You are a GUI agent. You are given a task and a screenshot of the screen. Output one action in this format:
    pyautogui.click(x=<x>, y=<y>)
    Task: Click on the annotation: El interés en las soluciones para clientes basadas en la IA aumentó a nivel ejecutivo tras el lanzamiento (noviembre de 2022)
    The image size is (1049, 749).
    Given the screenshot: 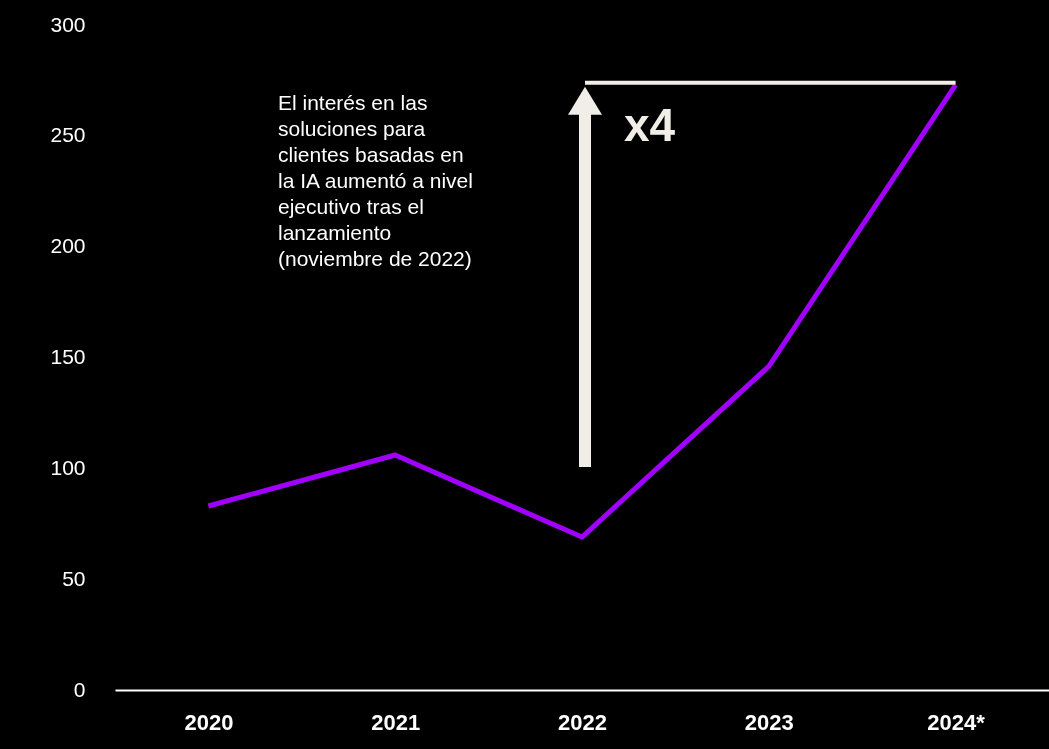 What is the action you would take?
    pyautogui.click(x=375, y=180)
    